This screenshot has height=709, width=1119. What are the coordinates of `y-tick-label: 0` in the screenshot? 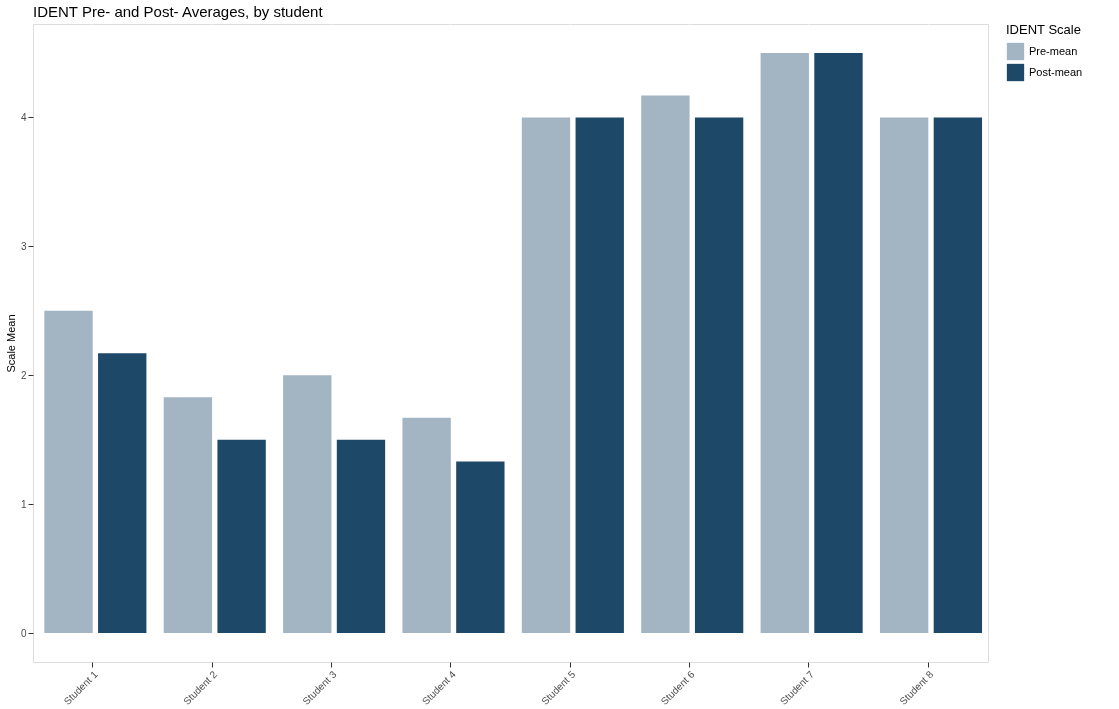 It's located at (23, 633).